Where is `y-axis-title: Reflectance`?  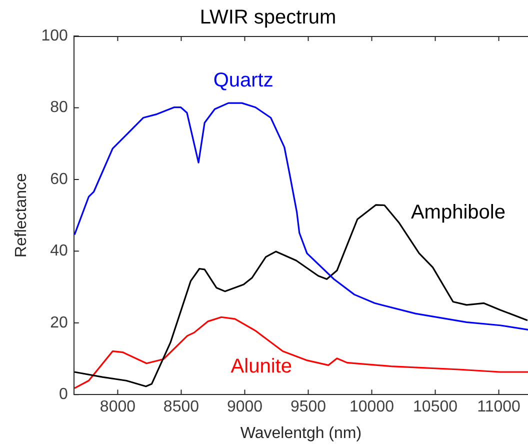 y-axis-title: Reflectance is located at coordinates (21, 215).